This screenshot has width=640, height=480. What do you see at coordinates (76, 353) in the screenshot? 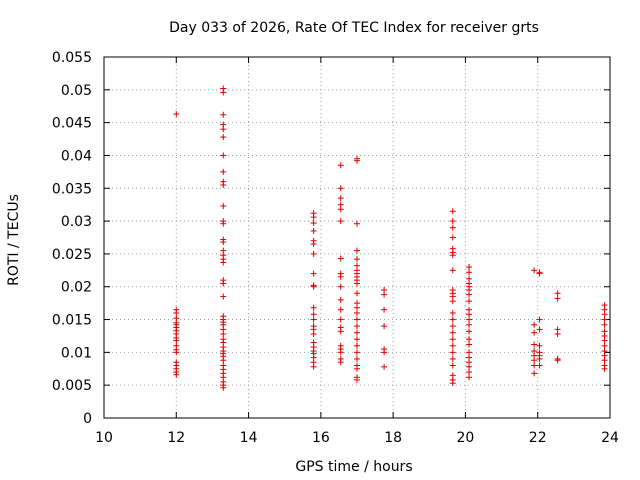
I see `y-tick-label: 0.01` at bounding box center [76, 353].